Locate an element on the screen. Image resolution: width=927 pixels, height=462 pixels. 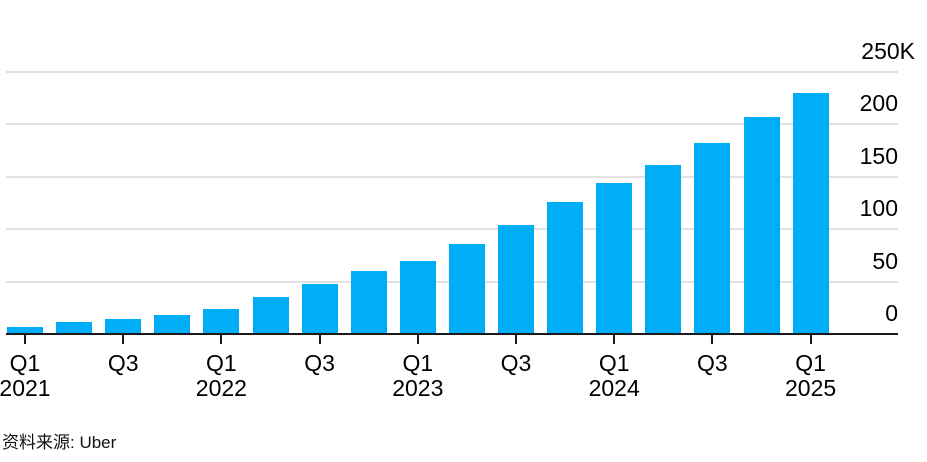
x-year-label: 2024 is located at coordinates (614, 388).